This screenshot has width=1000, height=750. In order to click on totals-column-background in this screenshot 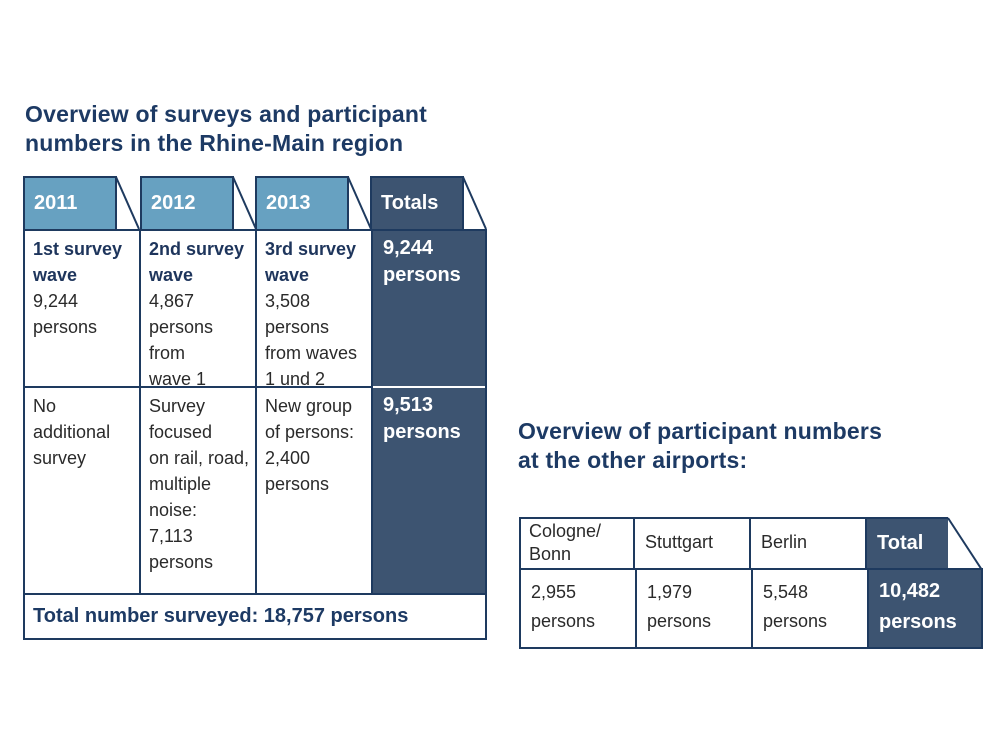, I will do `click(429, 412)`.